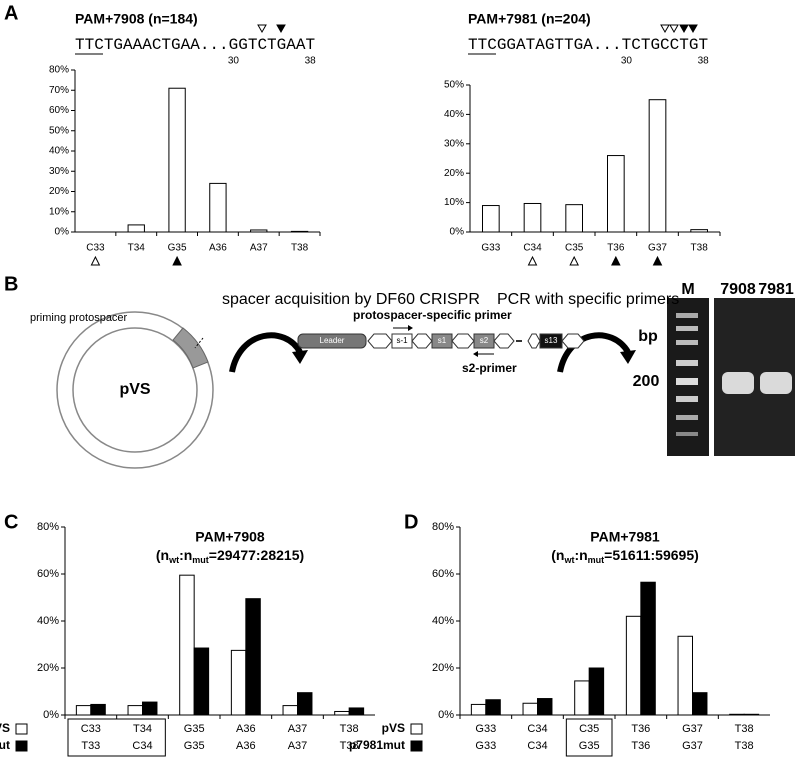  I want to click on subtitle-part: (n, so click(557, 555).